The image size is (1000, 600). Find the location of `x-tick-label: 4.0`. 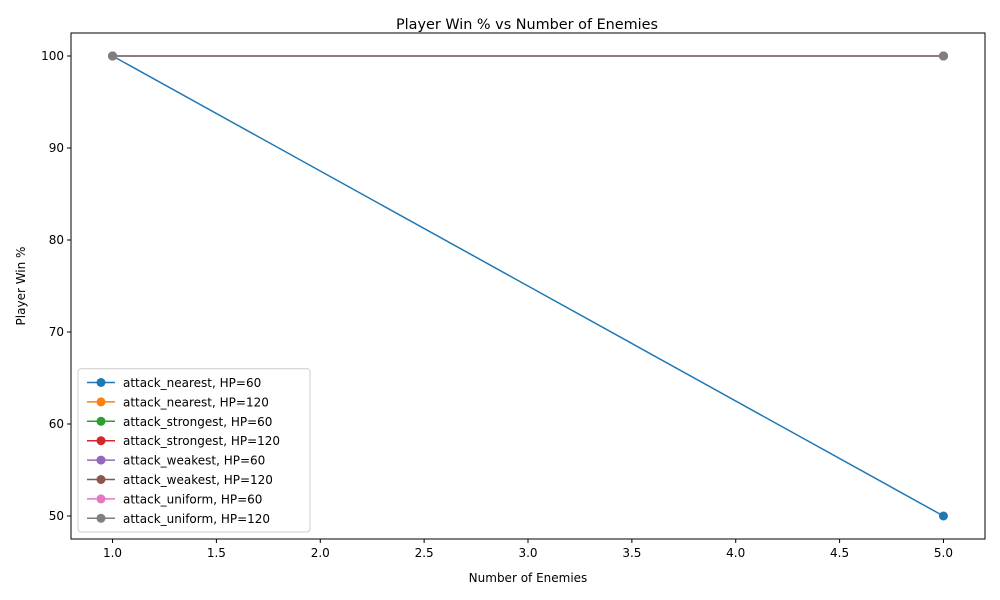

x-tick-label: 4.0 is located at coordinates (735, 553).